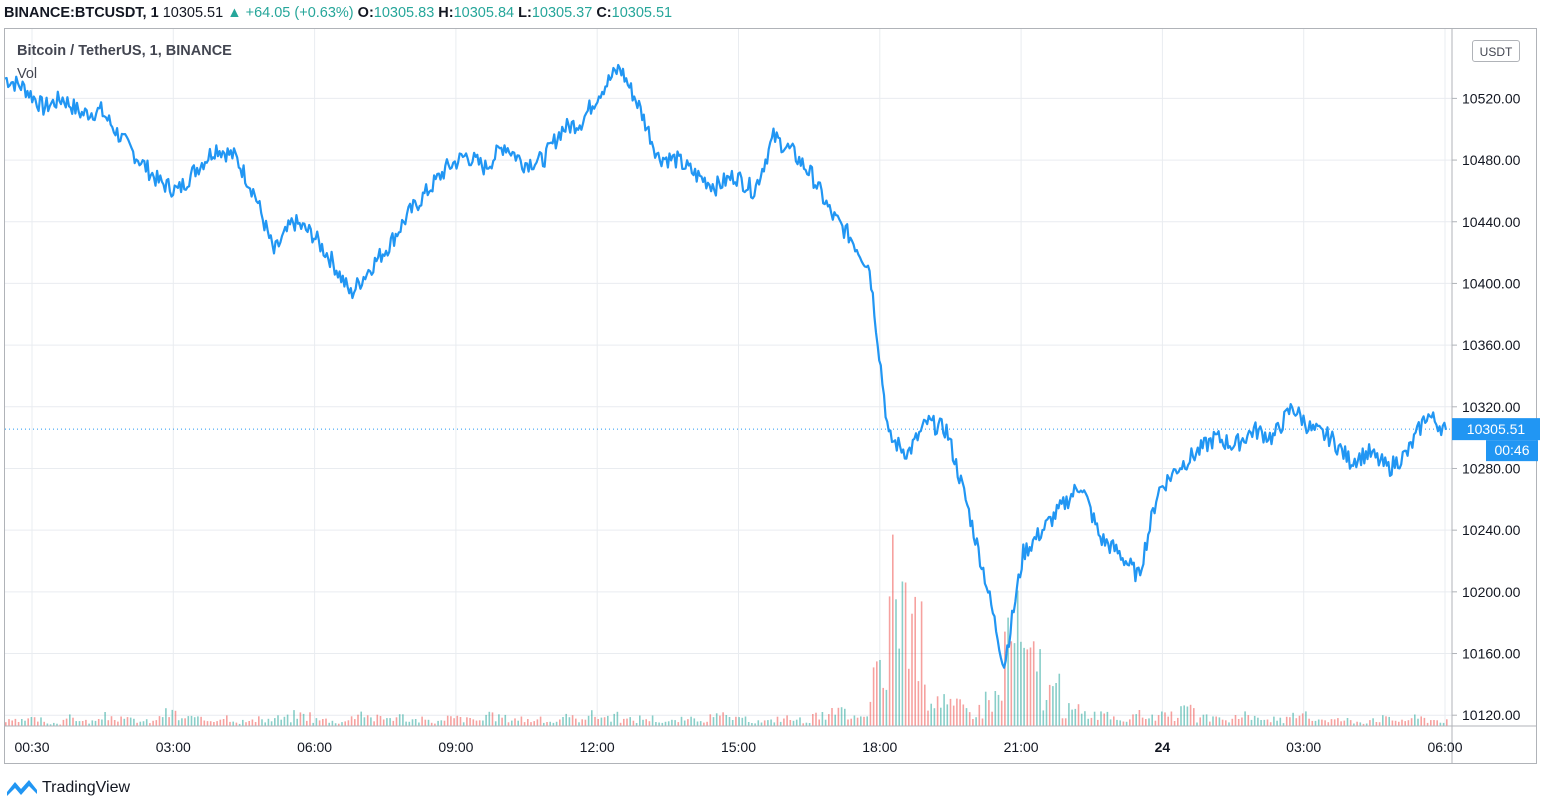 This screenshot has width=1547, height=805. I want to click on triangle-up-icon: ▲, so click(234, 13).